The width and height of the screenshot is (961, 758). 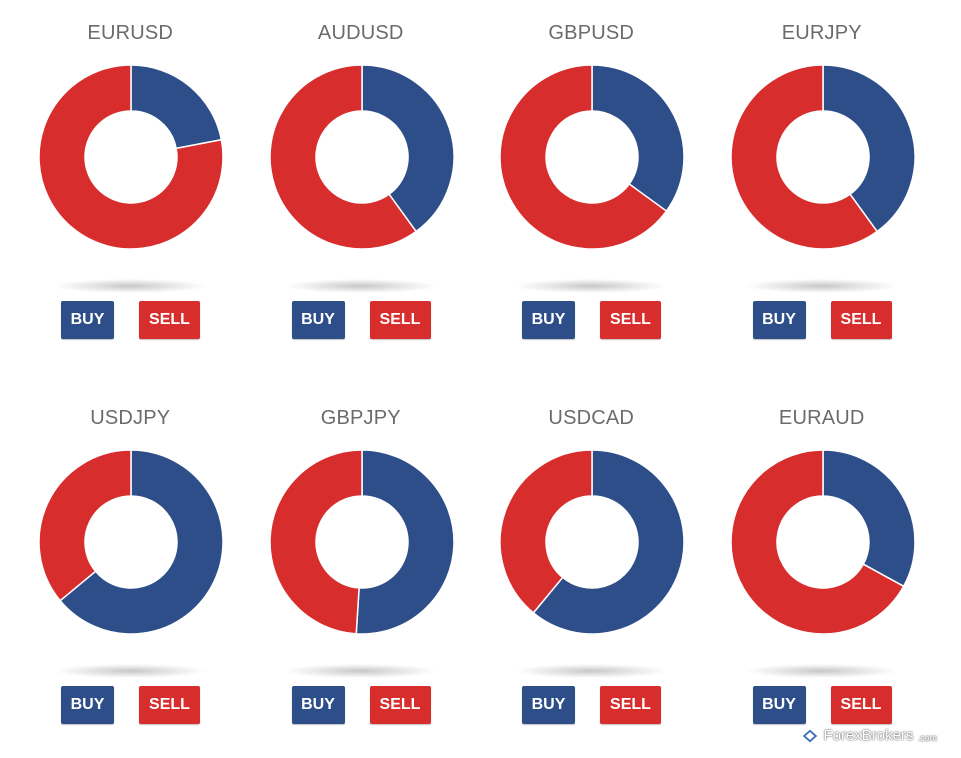 What do you see at coordinates (821, 418) in the screenshot?
I see `pair-title: EURAUD` at bounding box center [821, 418].